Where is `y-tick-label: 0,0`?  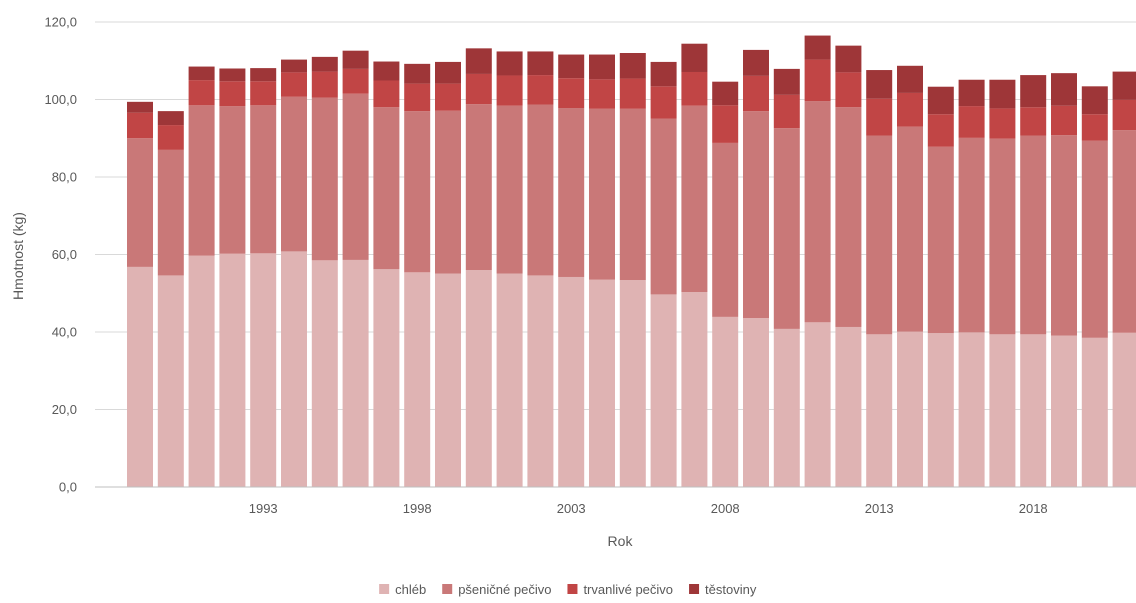
y-tick-label: 0,0 is located at coordinates (68, 487).